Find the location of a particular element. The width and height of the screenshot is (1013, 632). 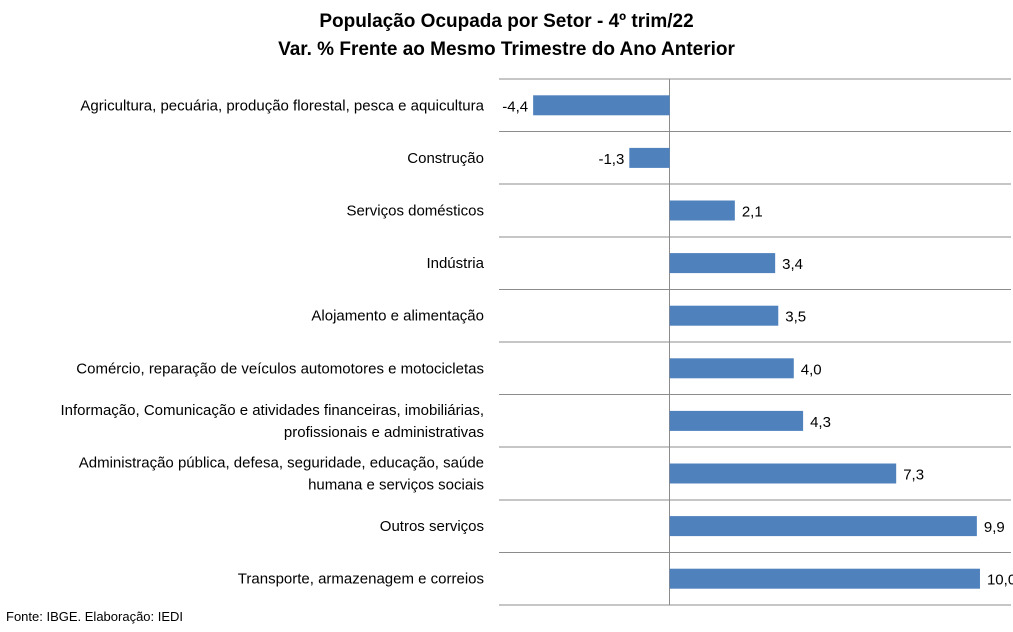

category-label: Outros serviços is located at coordinates (432, 526).